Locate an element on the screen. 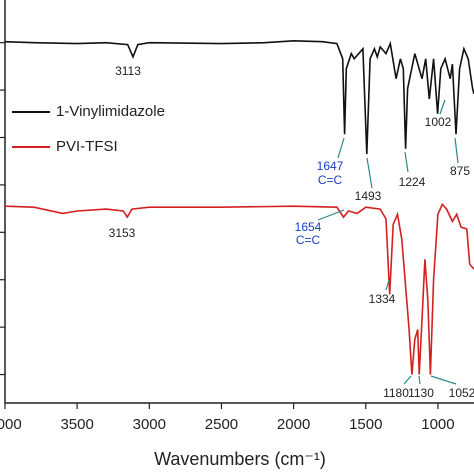  annotation: 1493 is located at coordinates (368, 196).